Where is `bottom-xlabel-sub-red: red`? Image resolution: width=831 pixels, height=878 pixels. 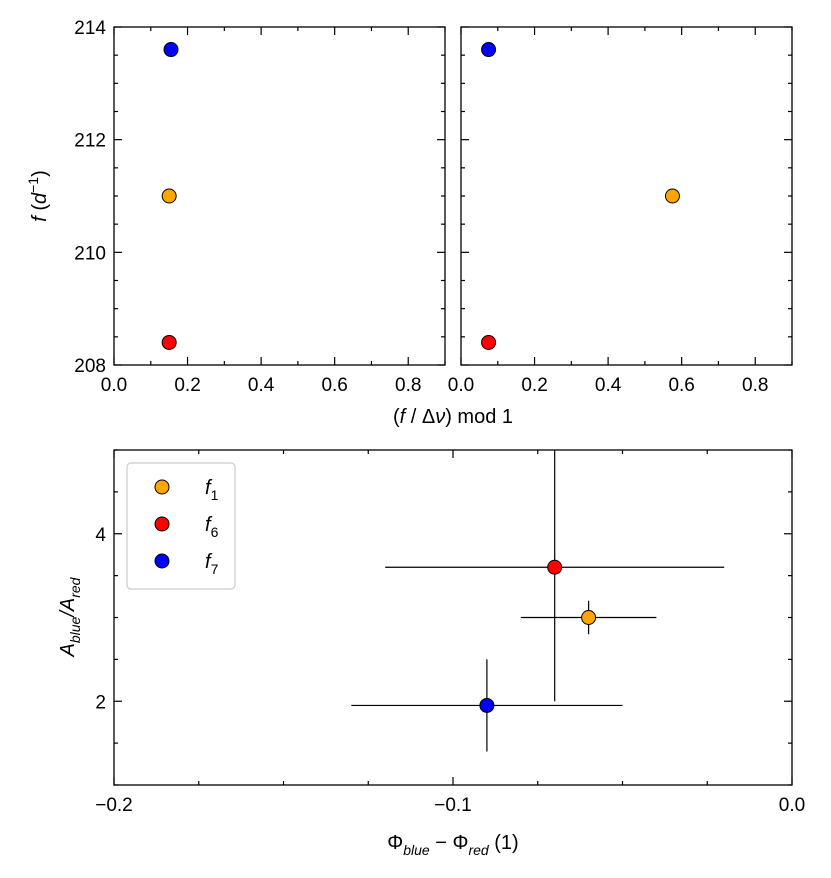
bottom-xlabel-sub-red: red is located at coordinates (478, 850).